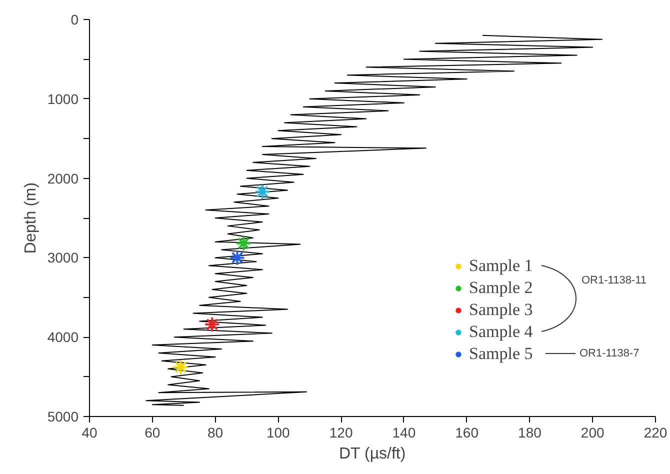  I want to click on annotation: OR1-1138-7, so click(610, 354).